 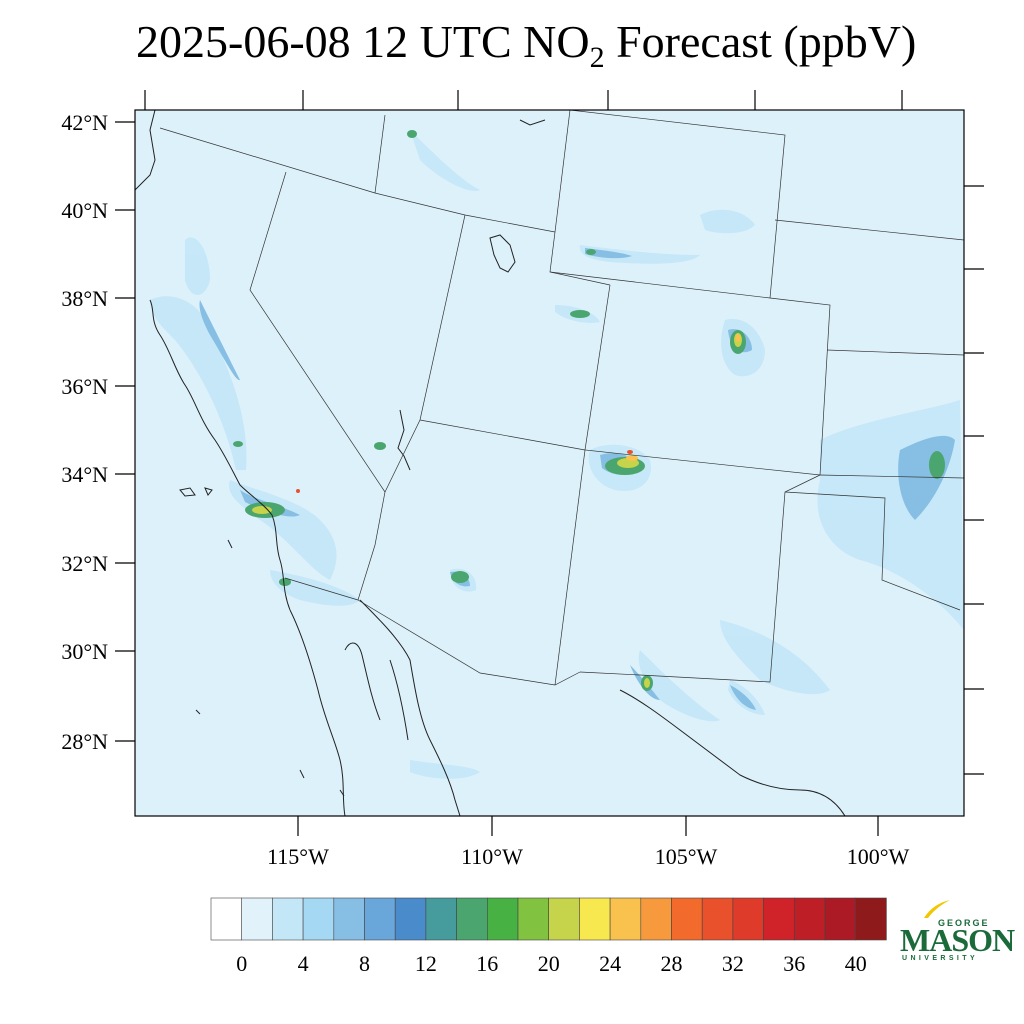 I want to click on colorbar-labels: 0 4 8 12 16 20 24 28 32 36 40, so click(x=551, y=963).